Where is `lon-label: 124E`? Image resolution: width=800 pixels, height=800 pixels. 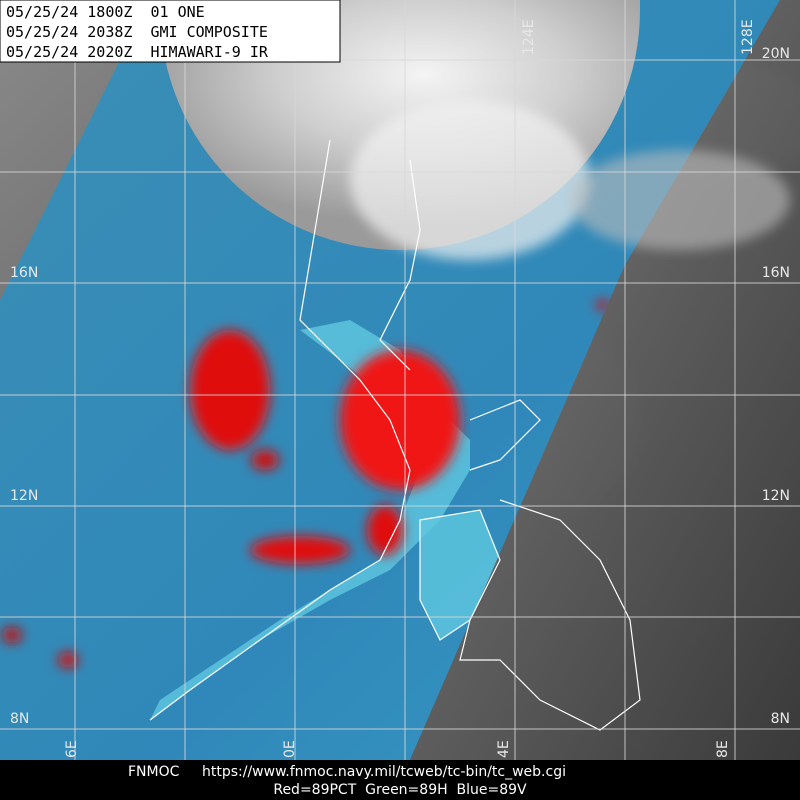
lon-label: 124E is located at coordinates (529, 37).